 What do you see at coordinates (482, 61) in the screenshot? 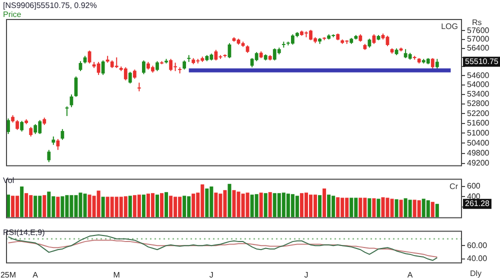
I see `text: 55510.75` at bounding box center [482, 61].